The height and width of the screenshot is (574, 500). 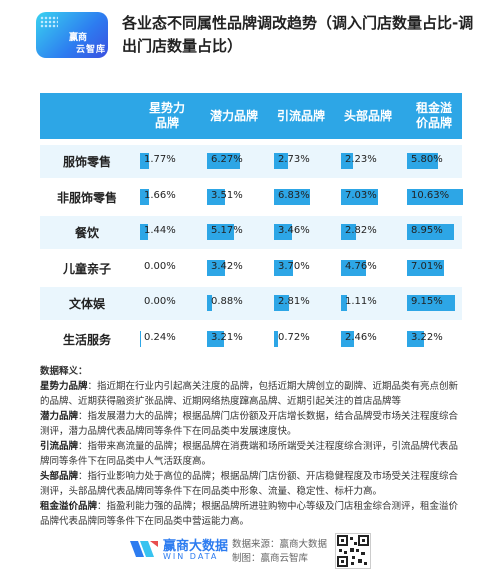 I want to click on table-row: 生活服务 0.24% 3.21% 0.72% 2.46% 3.22%, so click(x=251, y=339).